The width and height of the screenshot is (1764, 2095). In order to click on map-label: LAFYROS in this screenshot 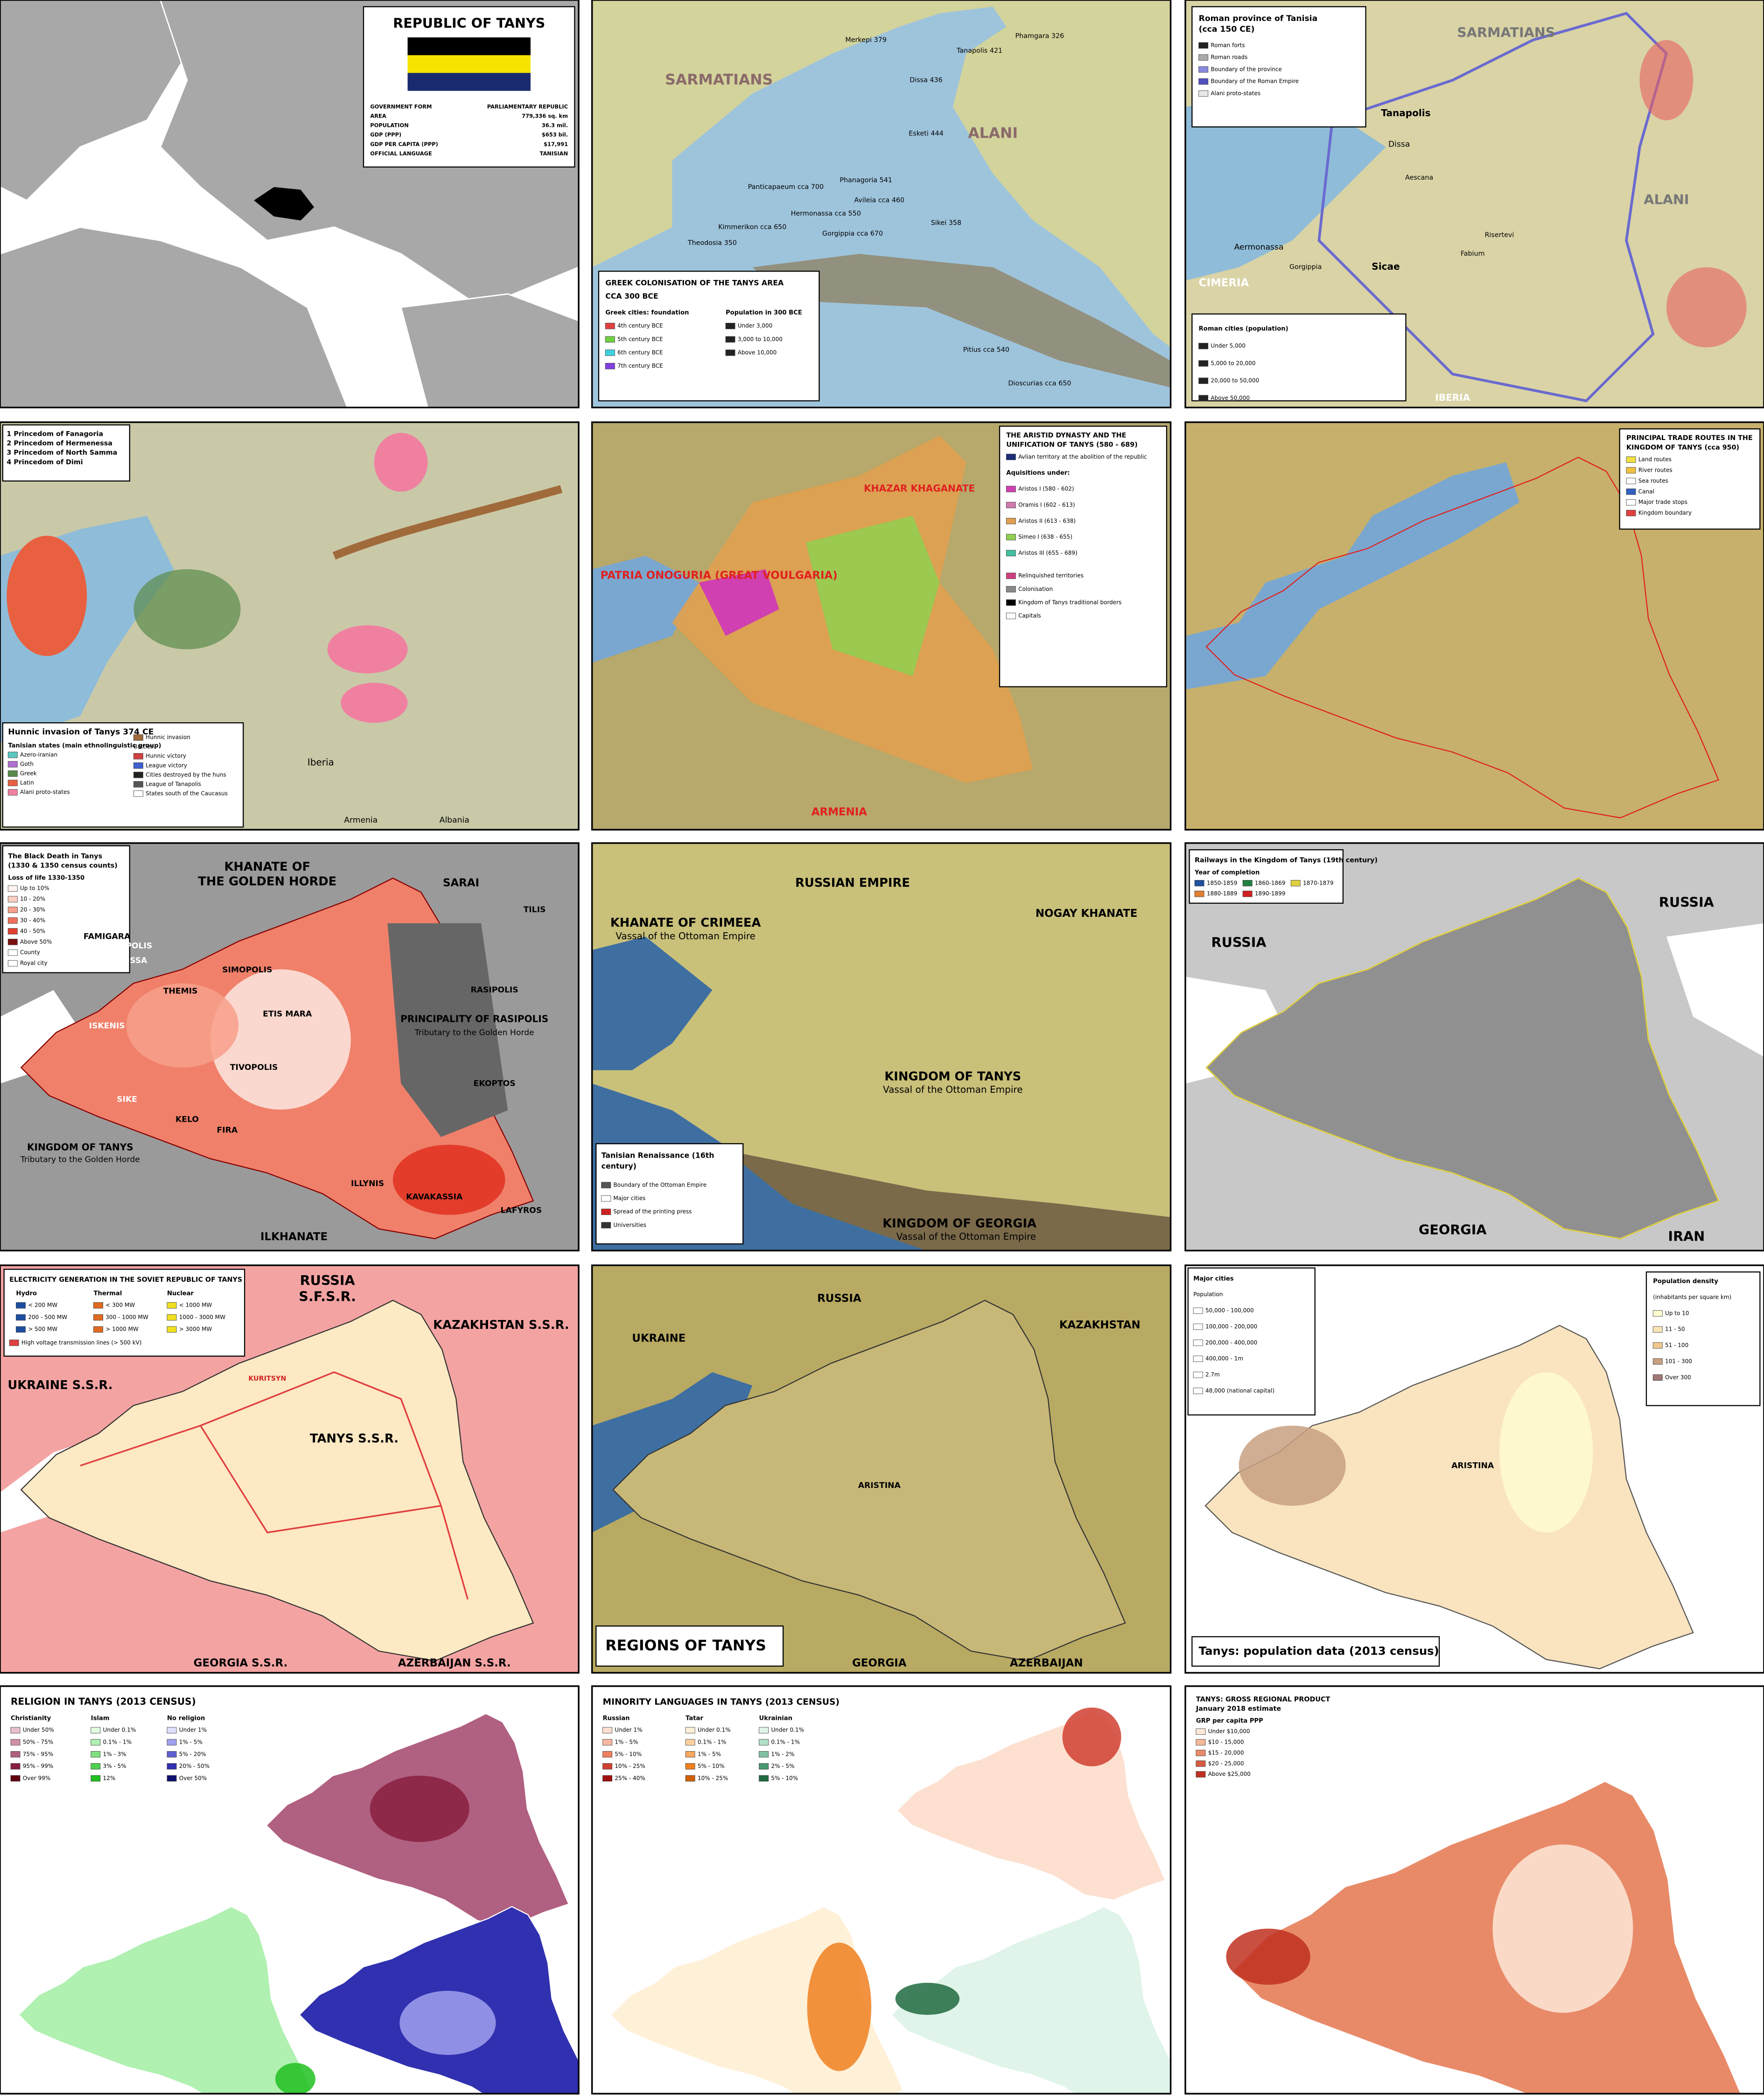, I will do `click(521, 1210)`.